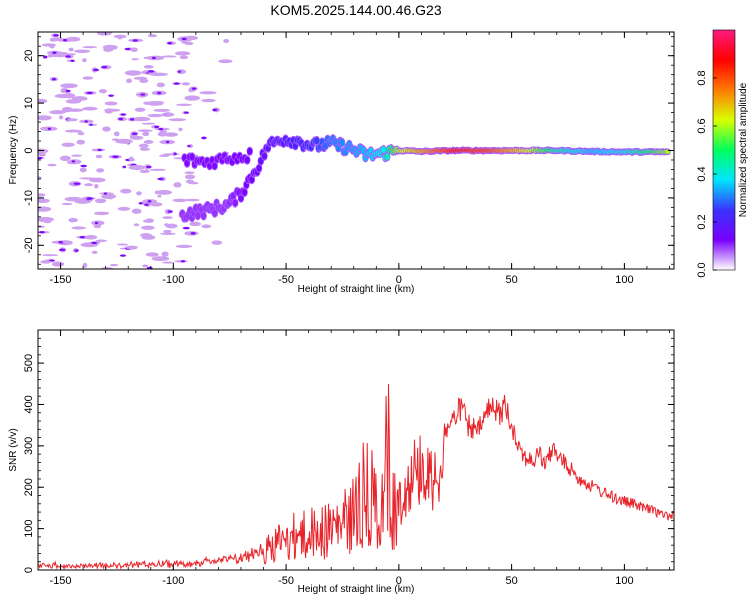  What do you see at coordinates (702, 77) in the screenshot?
I see `colorbar-tick-label: 0.8` at bounding box center [702, 77].